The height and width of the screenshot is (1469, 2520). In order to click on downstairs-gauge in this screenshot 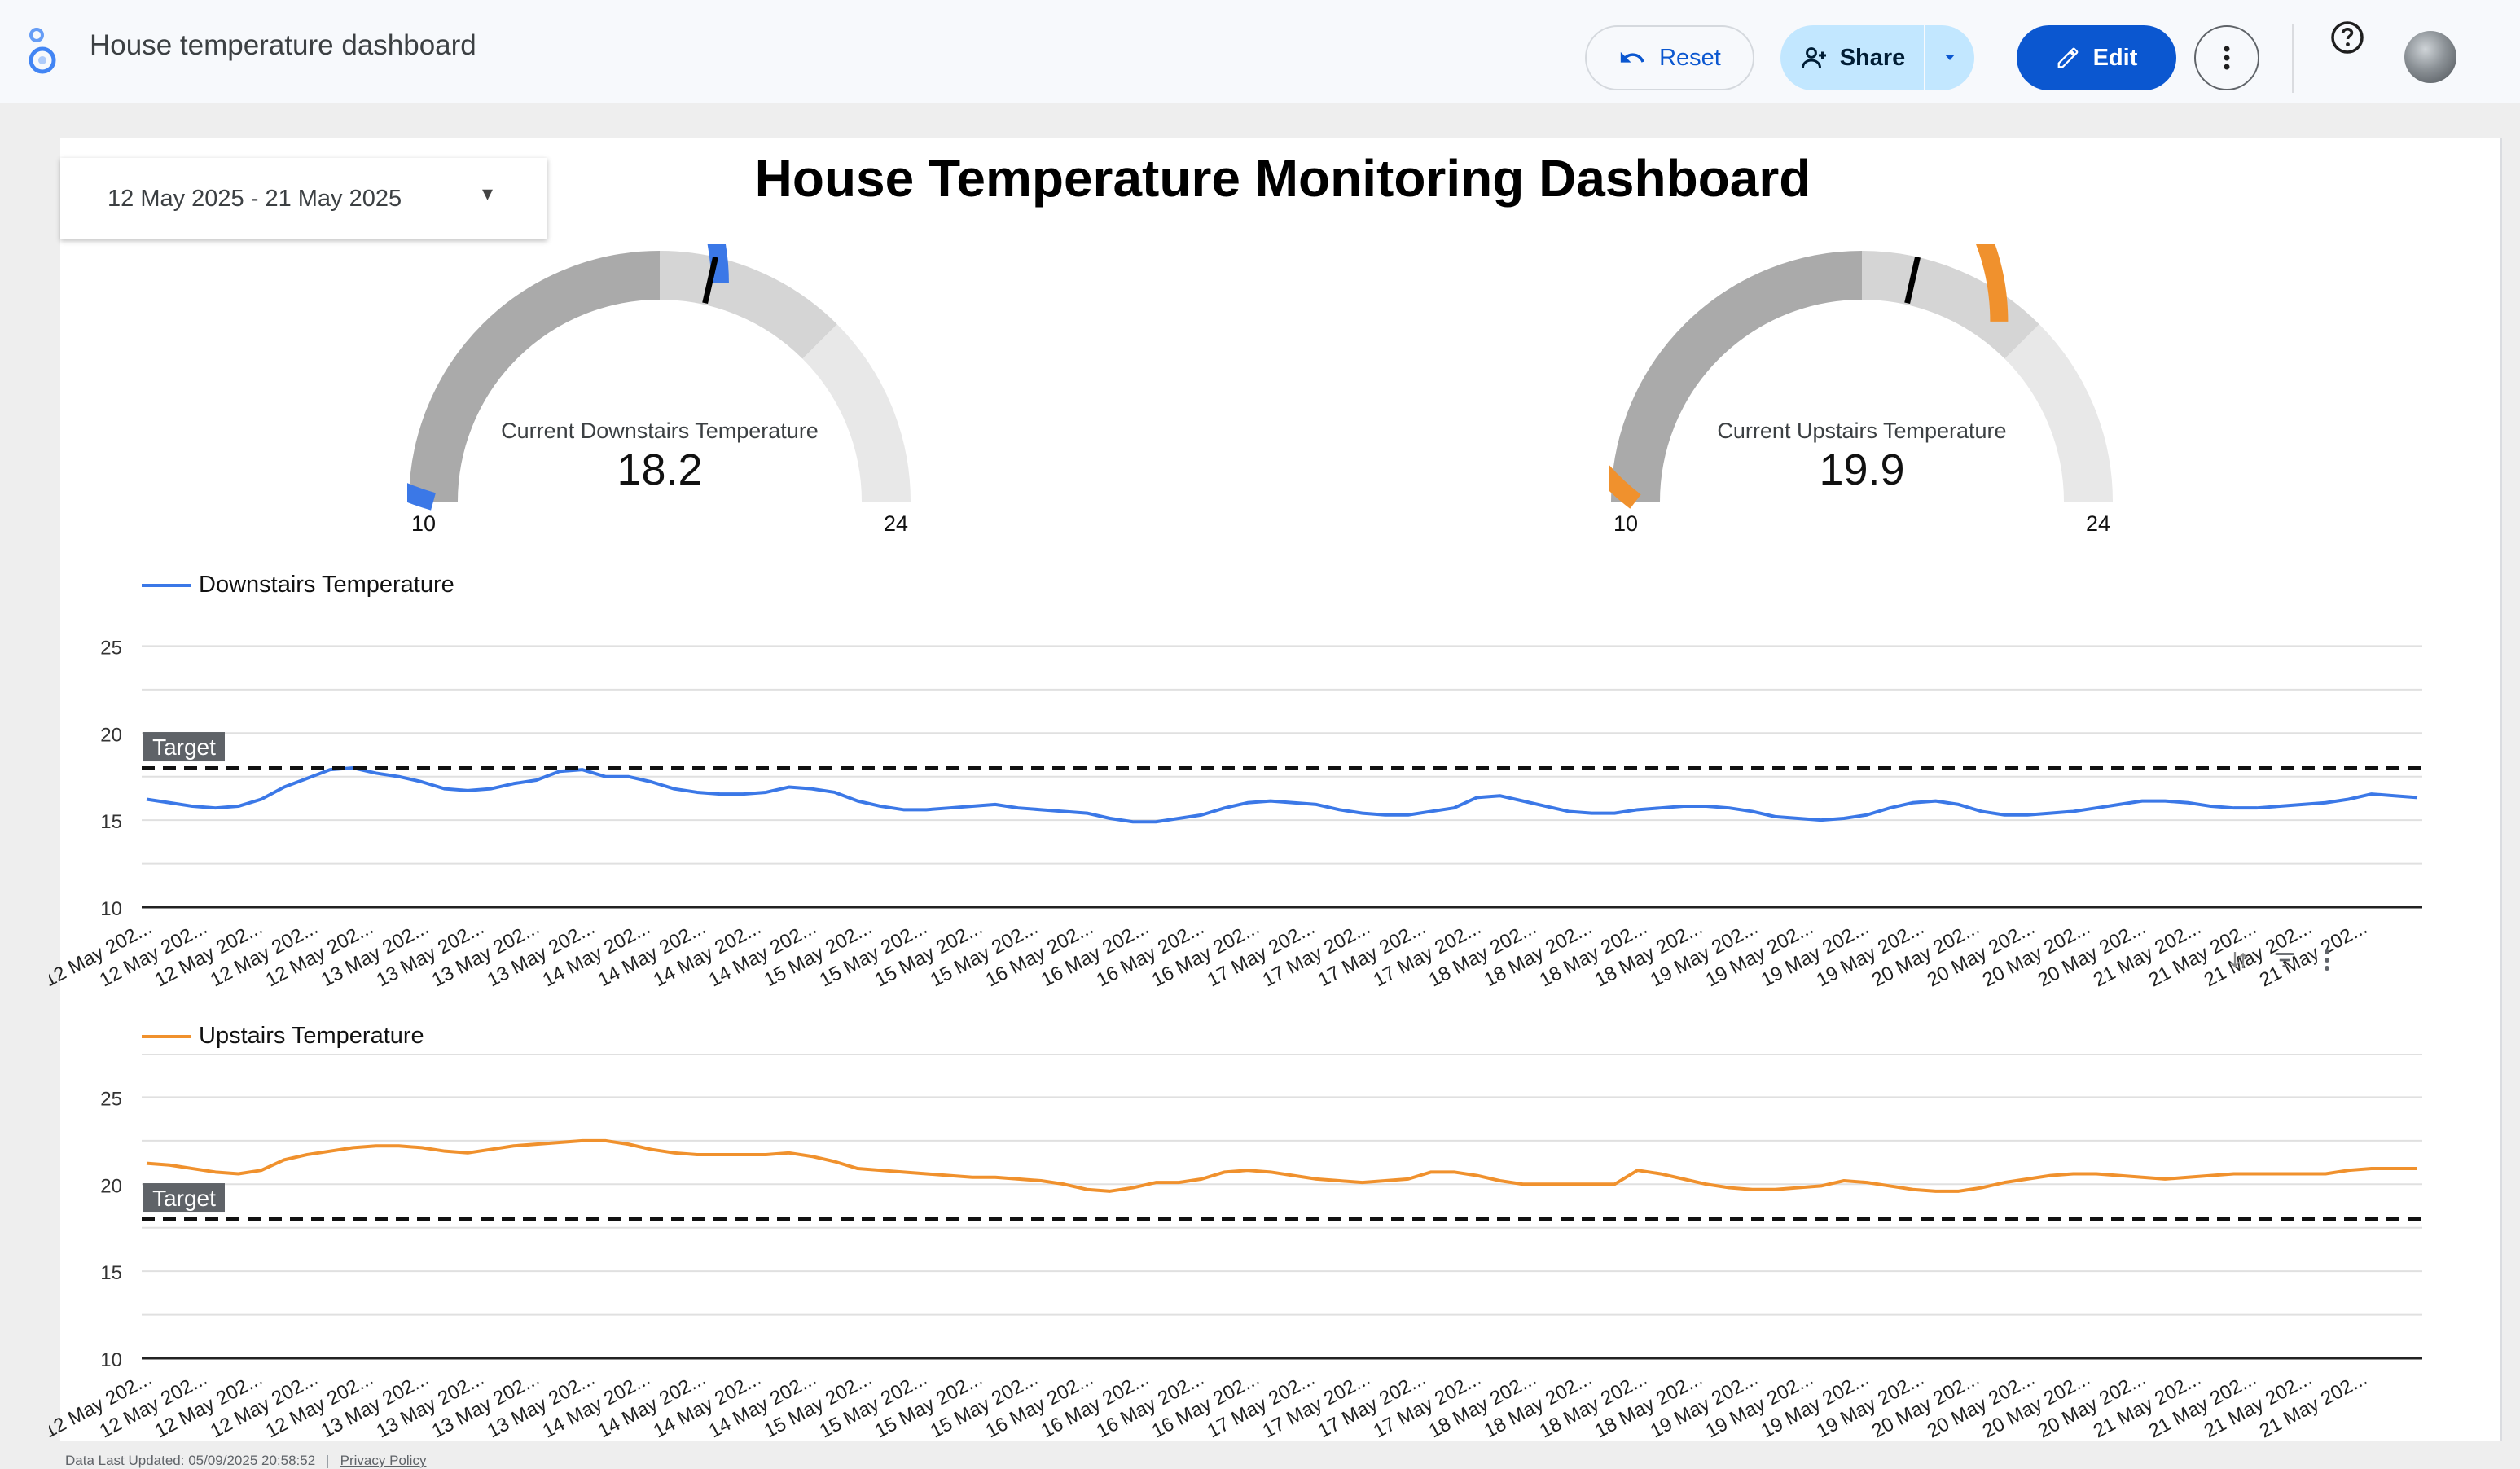, I will do `click(668, 378)`.